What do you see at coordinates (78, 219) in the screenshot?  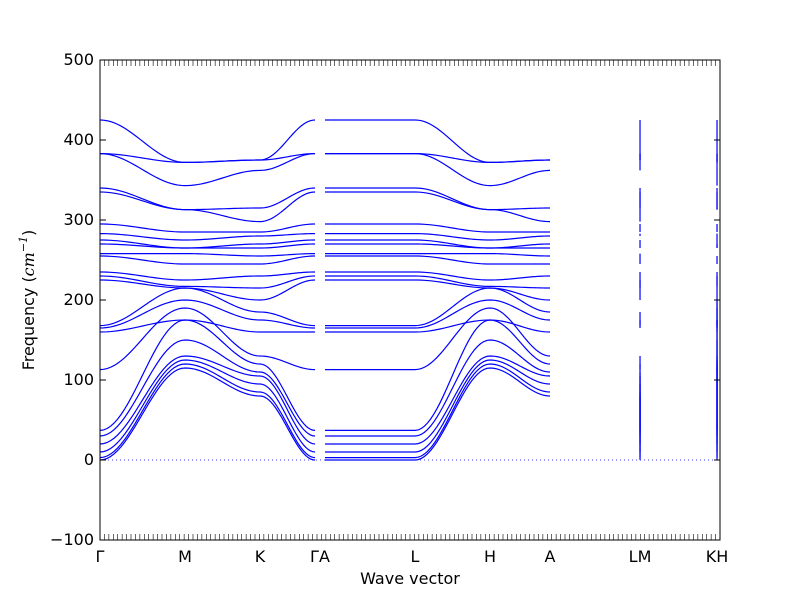 I see `y-tick-label: 300` at bounding box center [78, 219].